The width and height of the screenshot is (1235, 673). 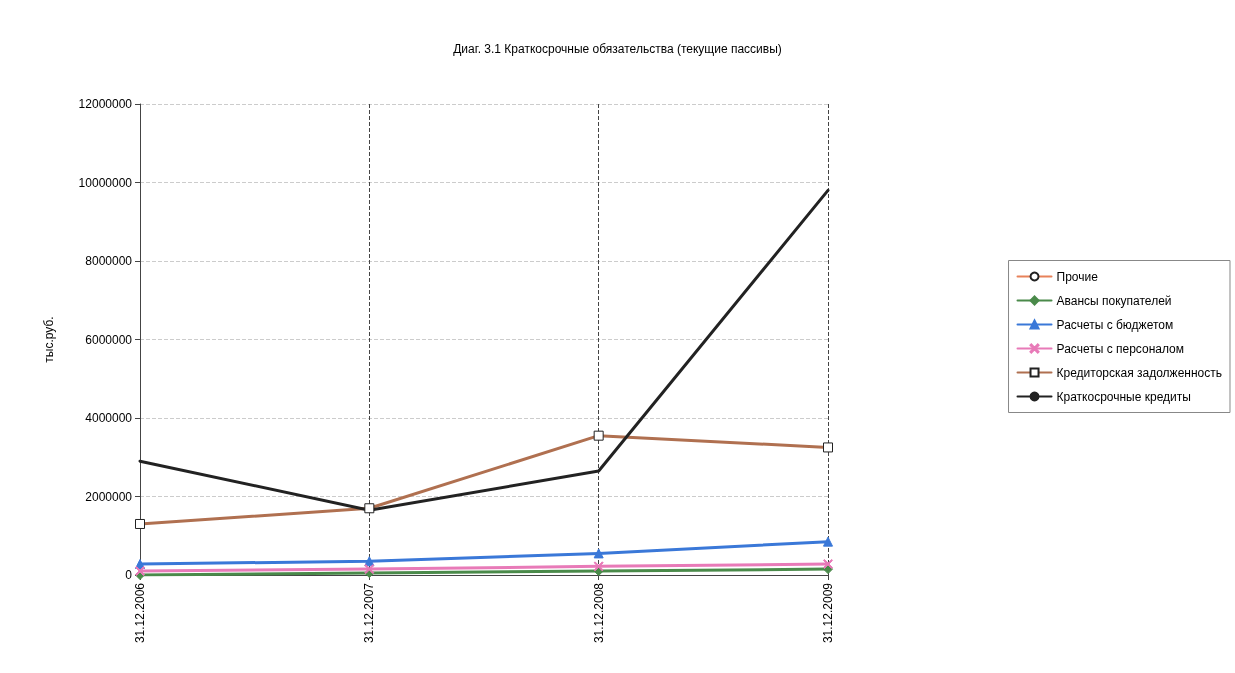 What do you see at coordinates (1077, 276) in the screenshot?
I see `legend-label: Прочие` at bounding box center [1077, 276].